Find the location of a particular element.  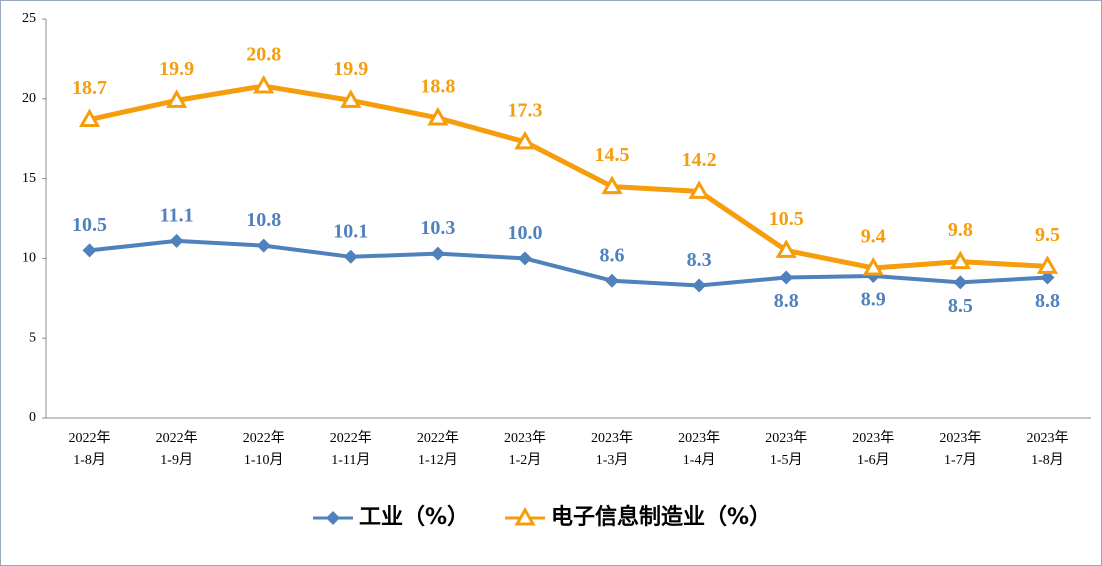

data-label: 9.5 is located at coordinates (1047, 235).